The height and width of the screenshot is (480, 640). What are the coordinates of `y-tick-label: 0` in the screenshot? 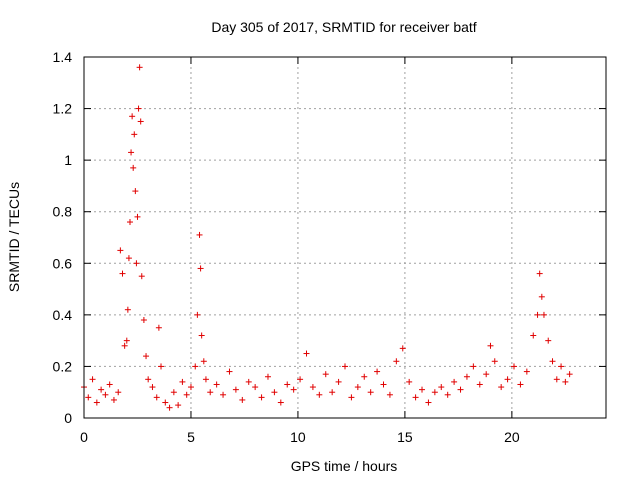 It's located at (68, 418).